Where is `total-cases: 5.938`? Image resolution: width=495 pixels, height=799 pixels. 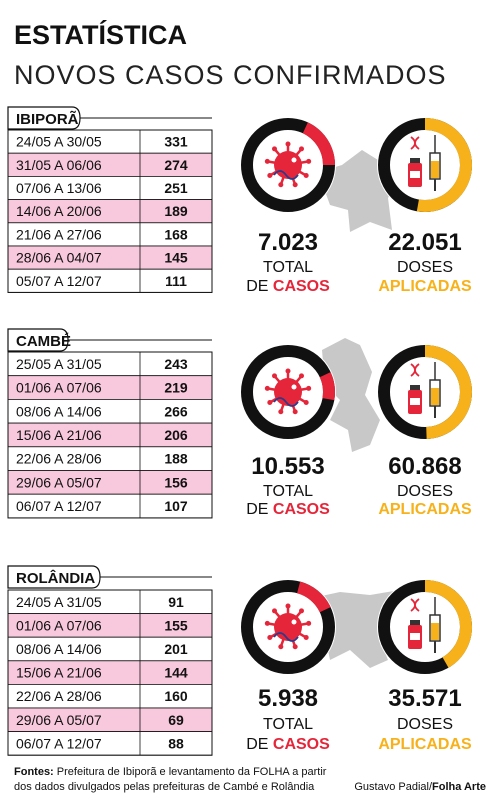 total-cases: 5.938 is located at coordinates (288, 698).